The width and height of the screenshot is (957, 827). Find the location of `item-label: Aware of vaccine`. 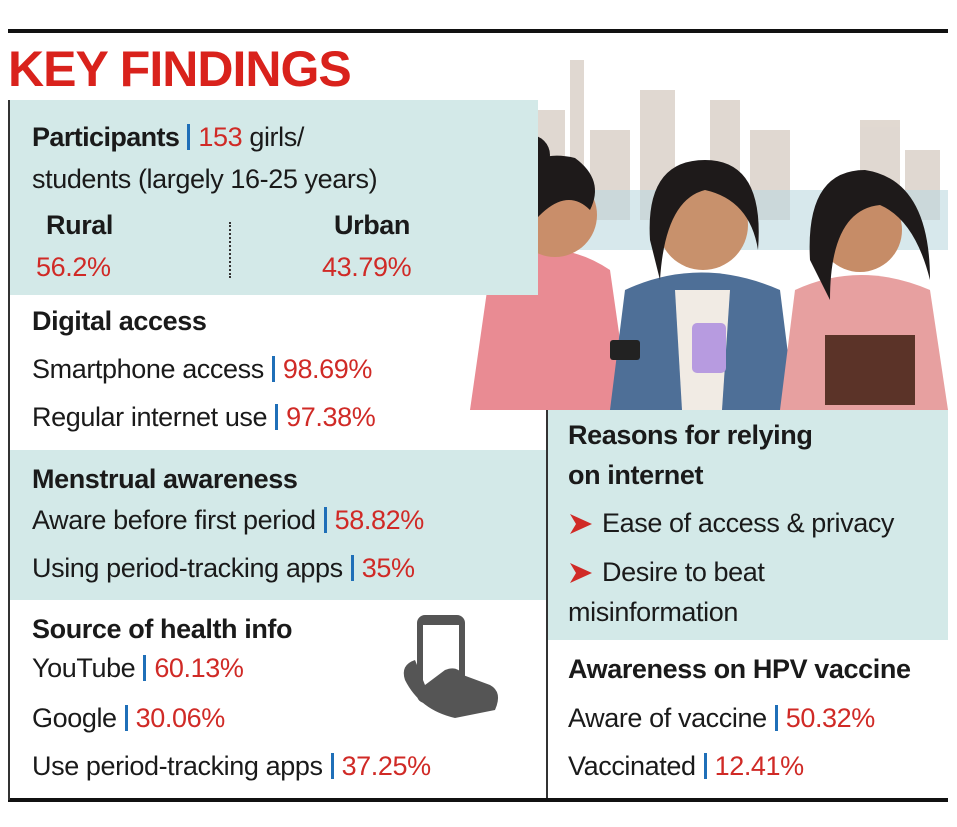

item-label: Aware of vaccine is located at coordinates (667, 718).